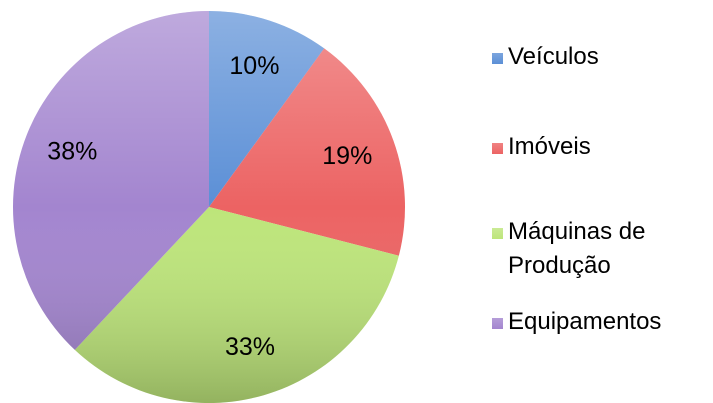 This screenshot has height=403, width=713. What do you see at coordinates (254, 66) in the screenshot?
I see `data-label: 10%` at bounding box center [254, 66].